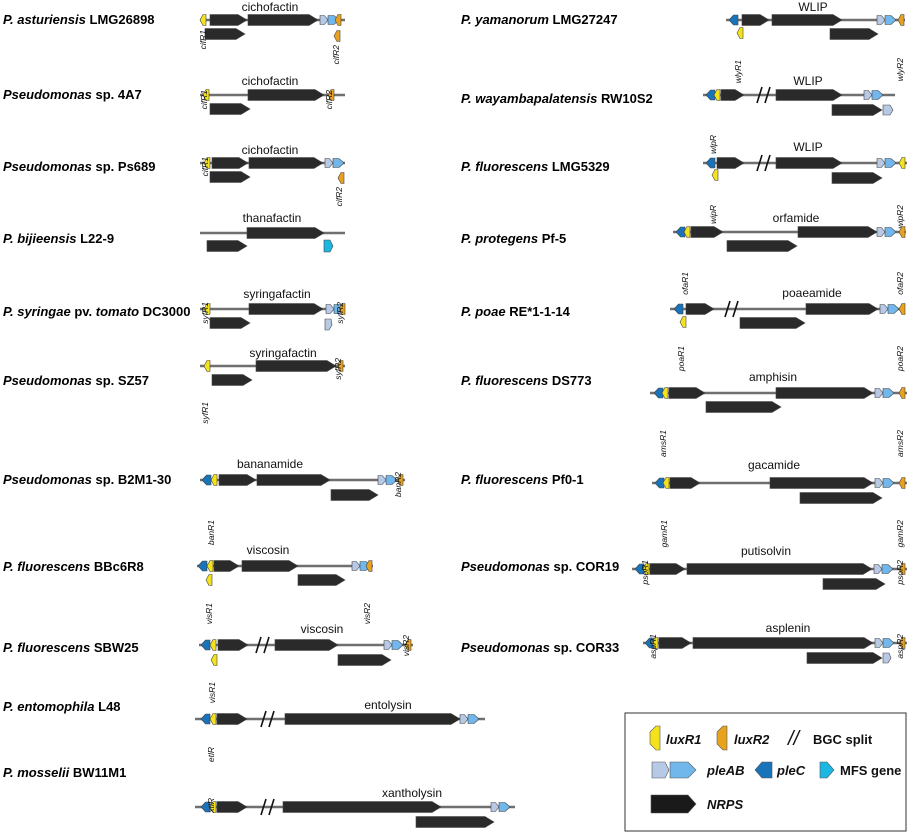 The width and height of the screenshot is (913, 838). What do you see at coordinates (673, 804) in the screenshot?
I see `legend-nrps-icon` at bounding box center [673, 804].